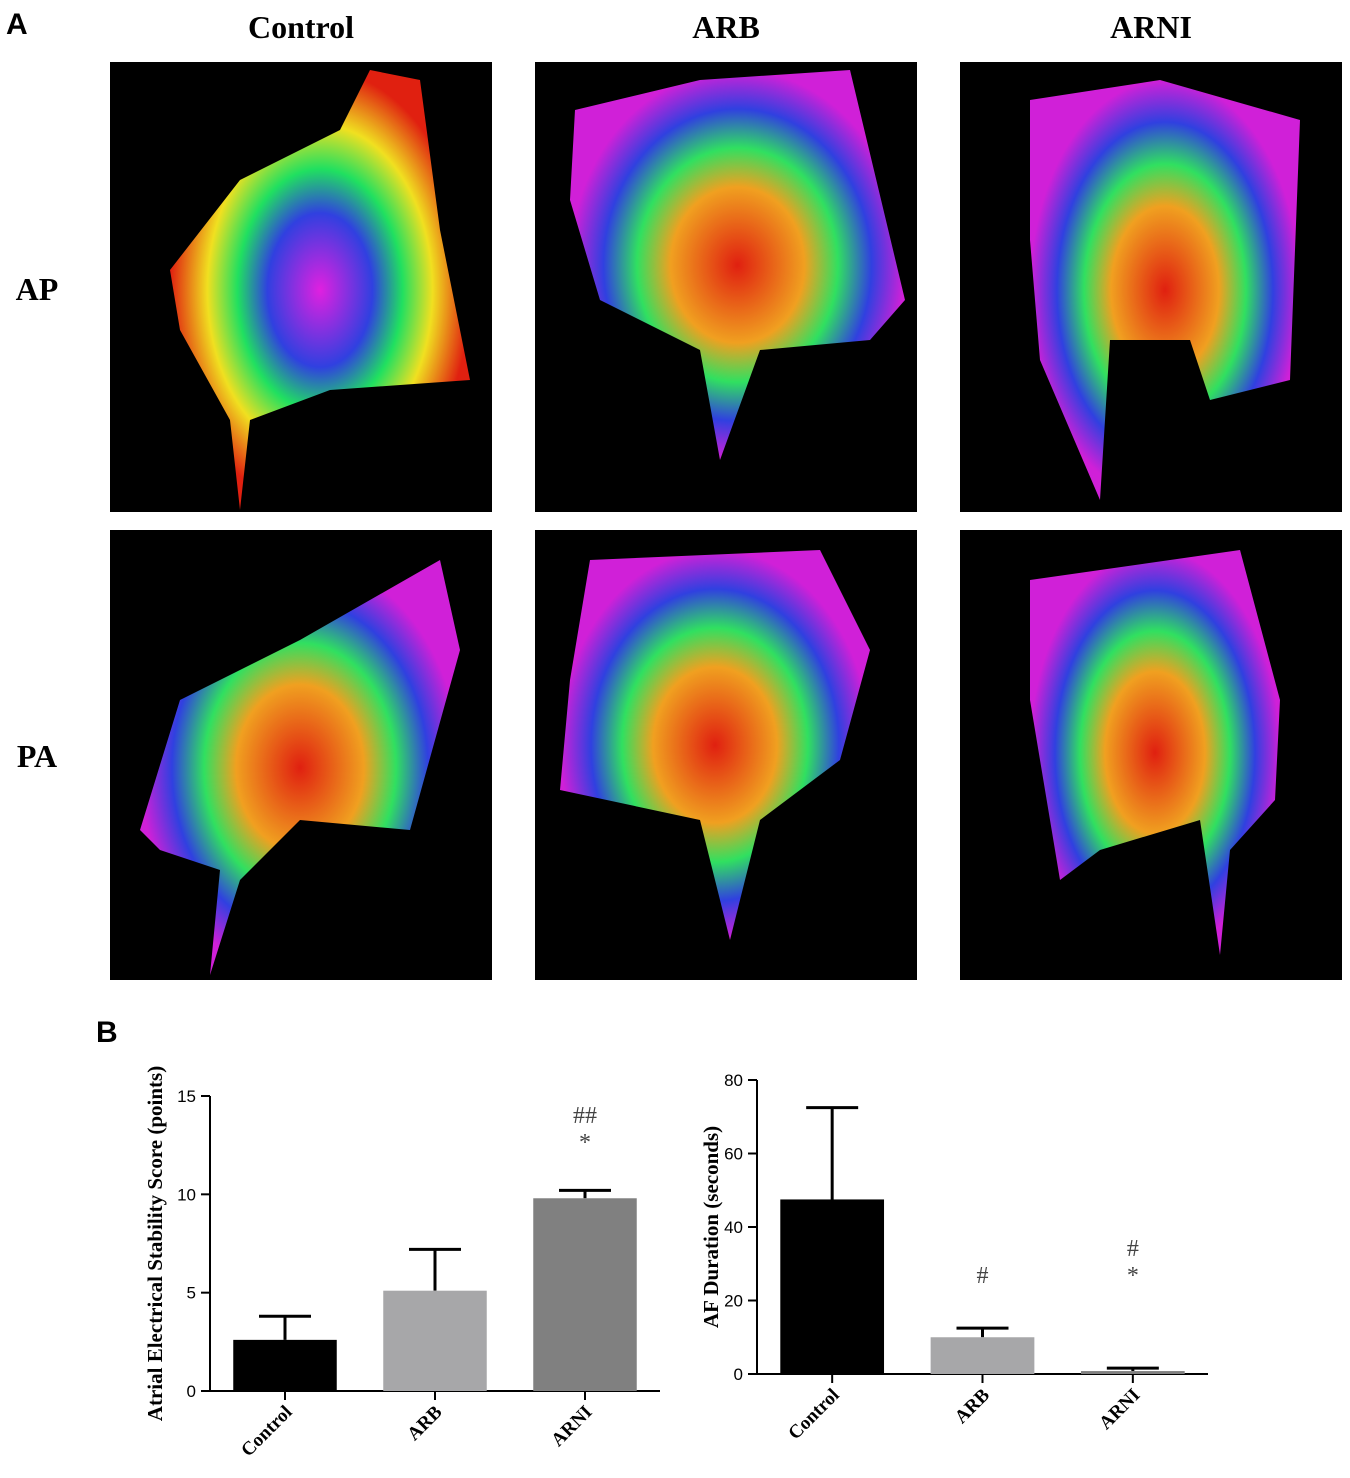 This screenshot has width=1350, height=1478. Describe the element at coordinates (191, 1293) in the screenshot. I see `y-tick-label: 5` at that location.